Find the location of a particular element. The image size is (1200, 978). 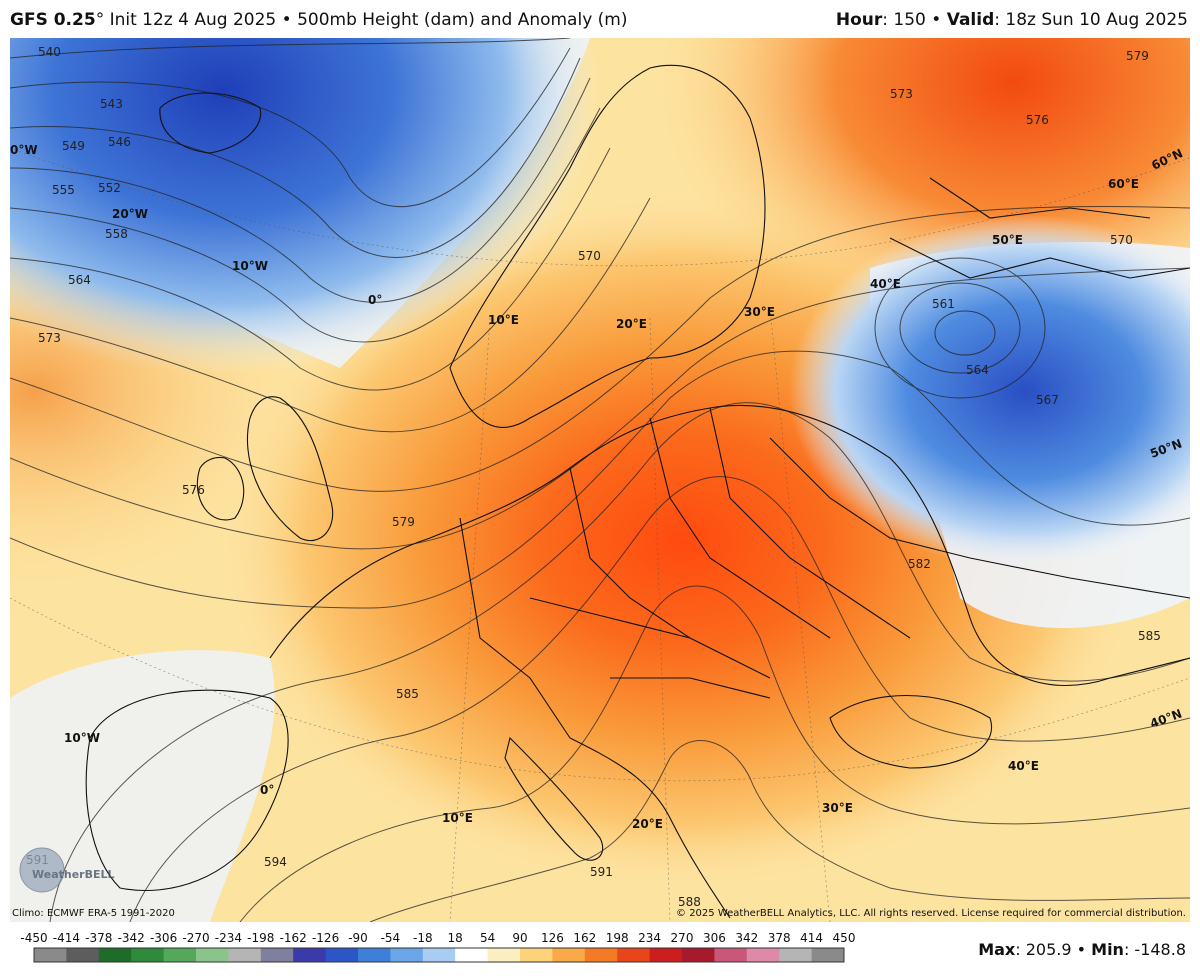

legend-tick-label: 414 is located at coordinates (811, 938).